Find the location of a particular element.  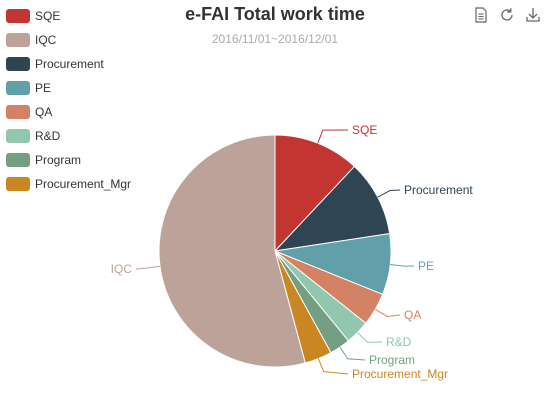

slice-label: IQC is located at coordinates (122, 269).